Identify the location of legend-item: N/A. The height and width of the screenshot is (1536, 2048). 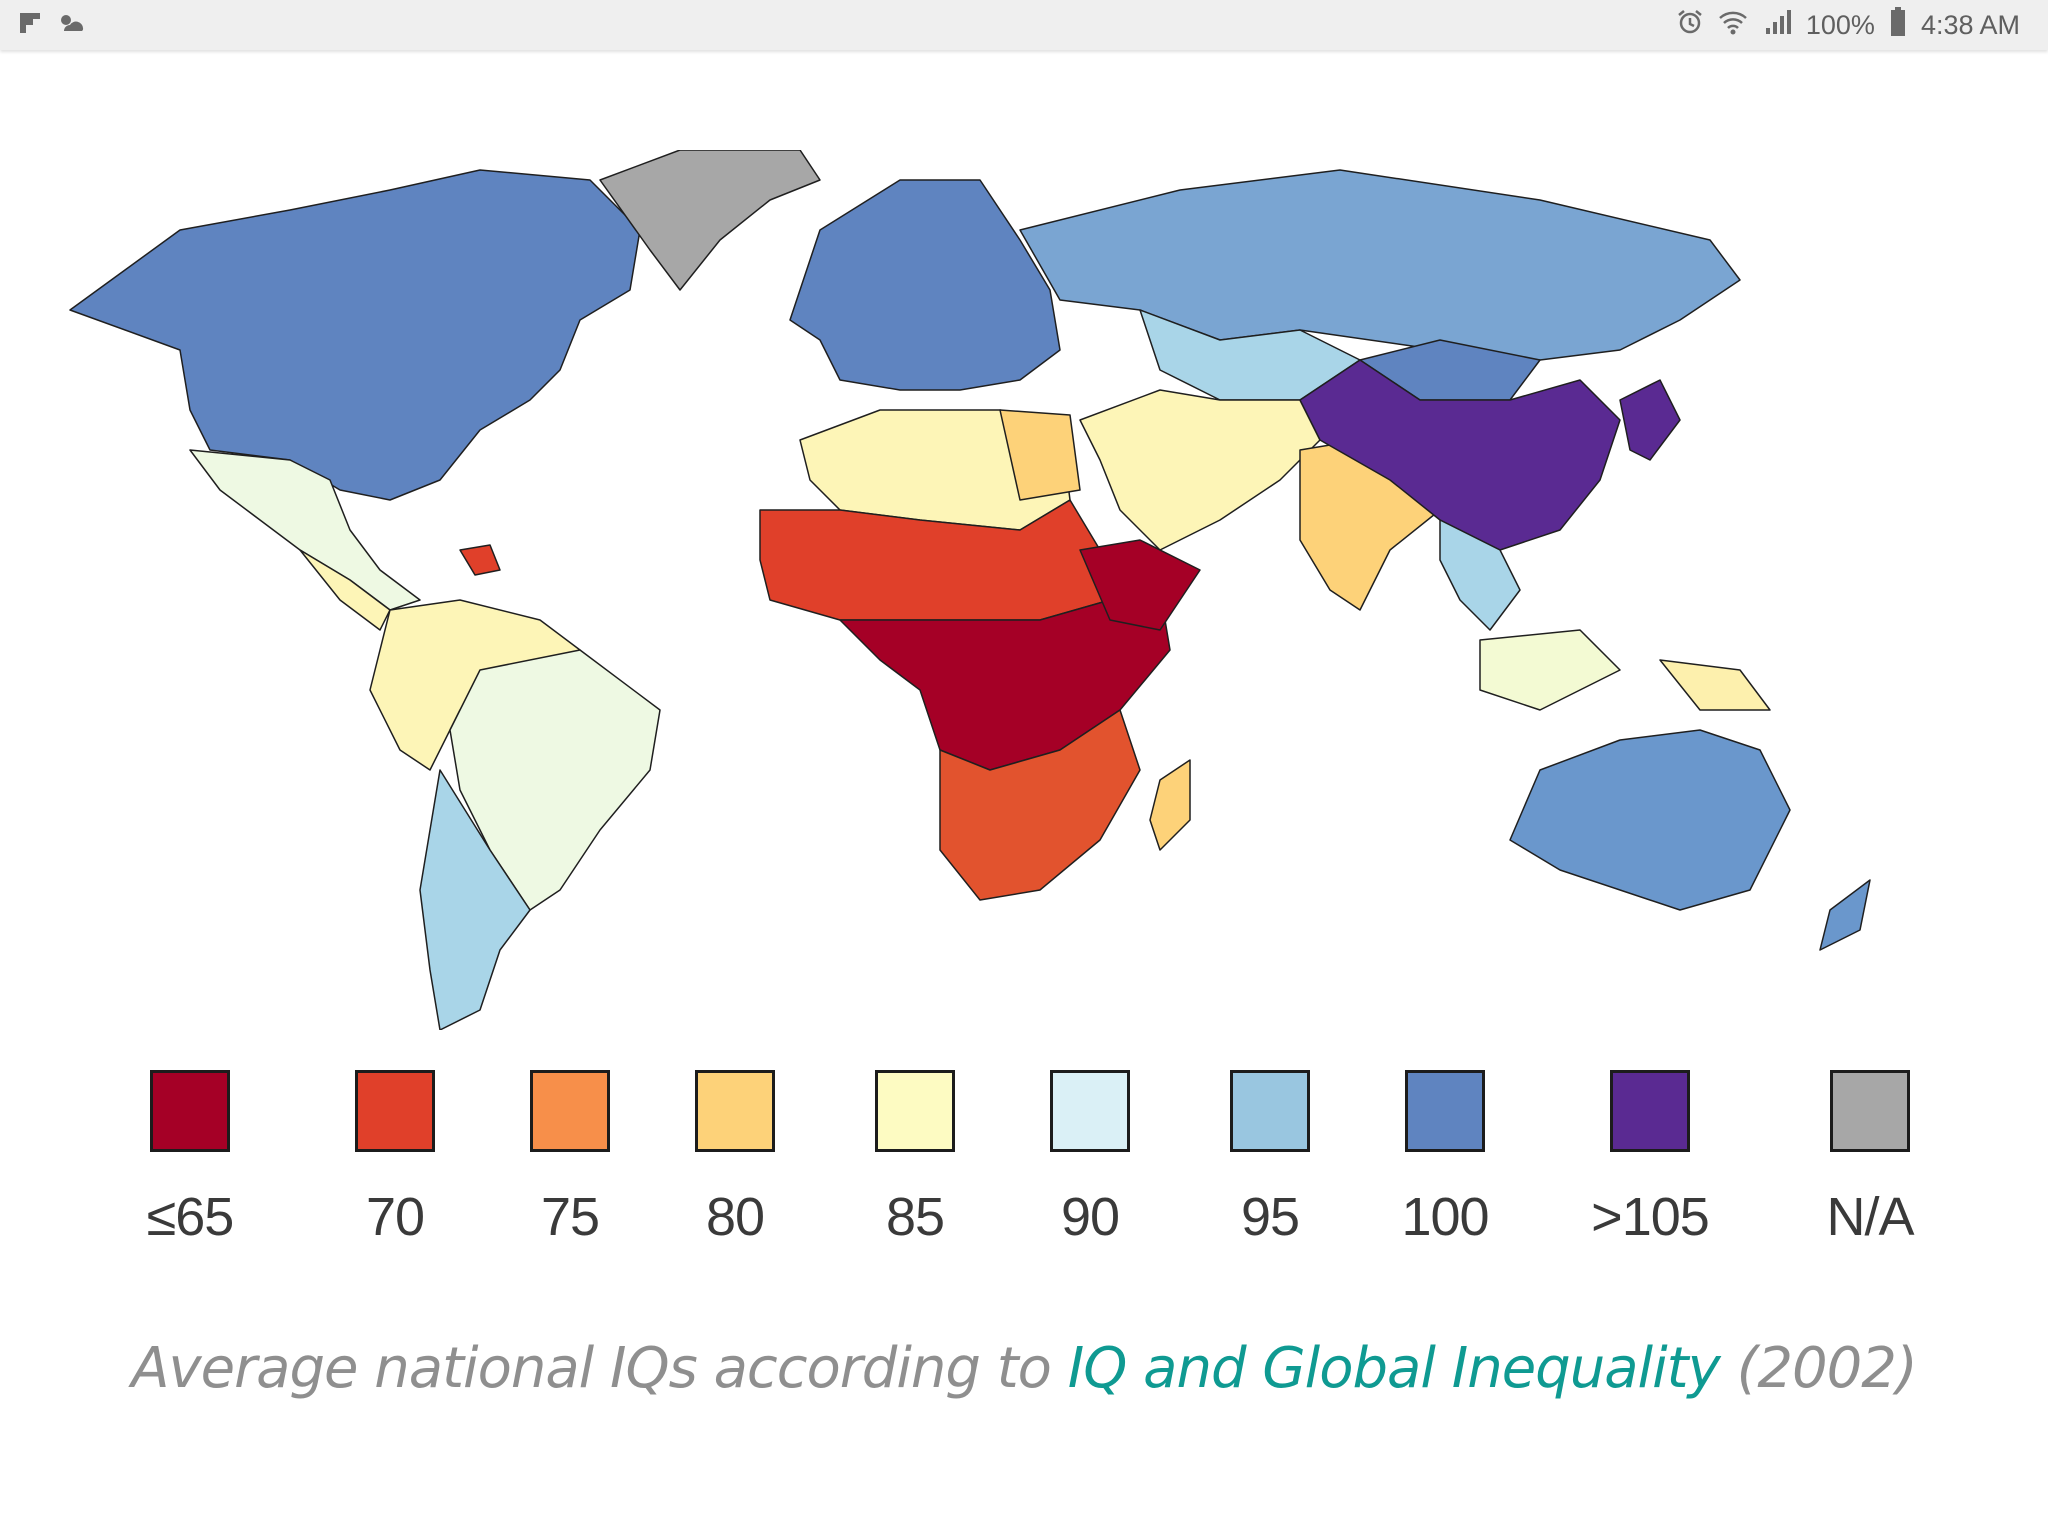
(1870, 1159).